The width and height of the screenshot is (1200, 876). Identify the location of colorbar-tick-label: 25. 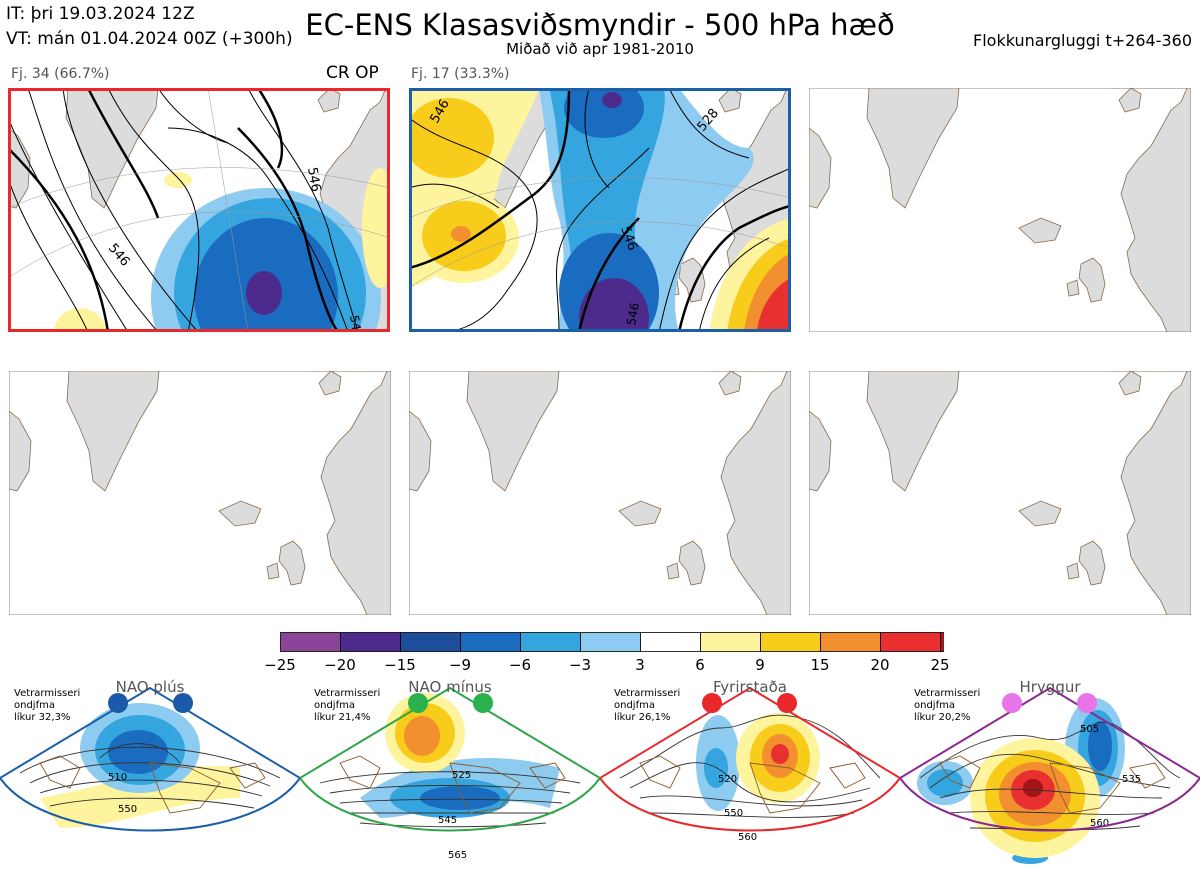
(940, 665).